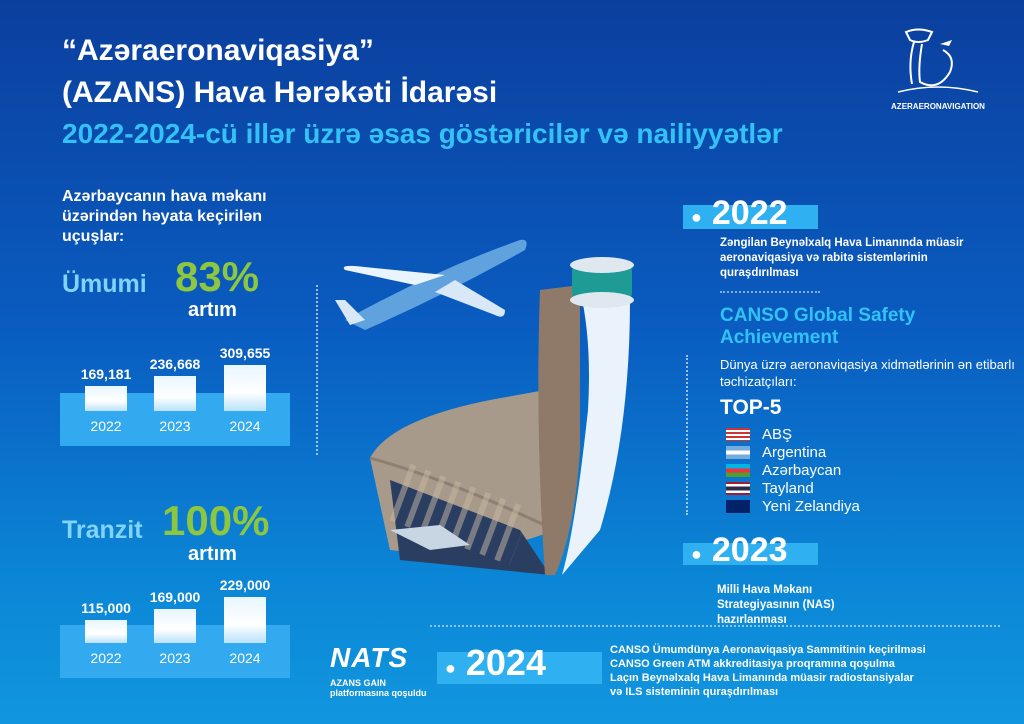 This screenshot has height=724, width=1024. I want to click on airplane-illustration, so click(431, 284).